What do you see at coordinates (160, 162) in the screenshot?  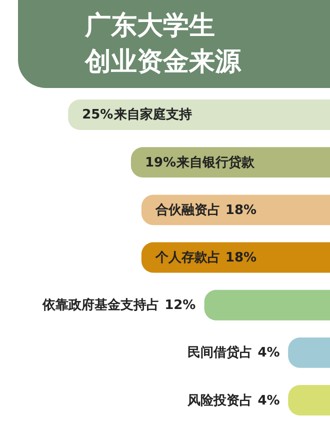 I see `data-label: 19%` at bounding box center [160, 162].